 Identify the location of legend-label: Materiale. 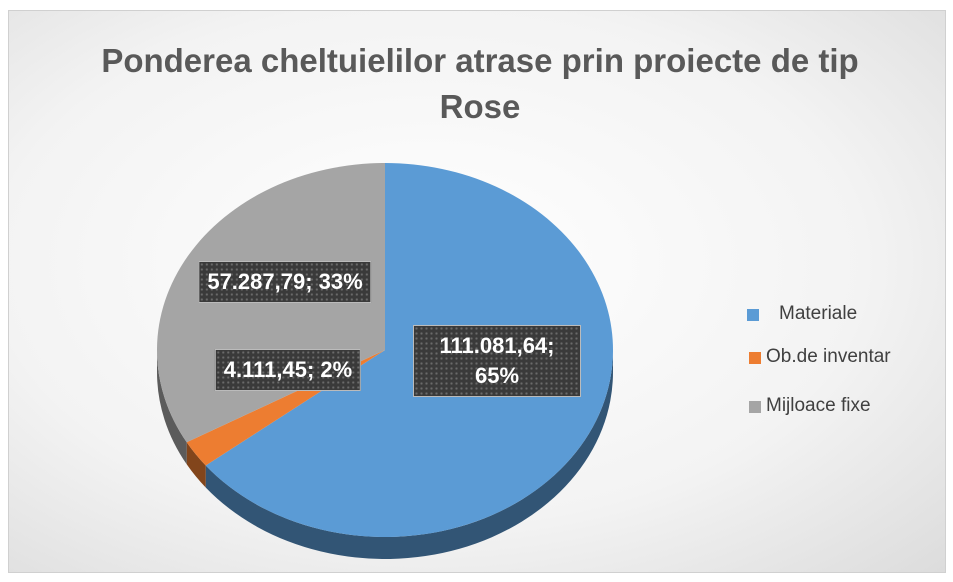
(818, 313).